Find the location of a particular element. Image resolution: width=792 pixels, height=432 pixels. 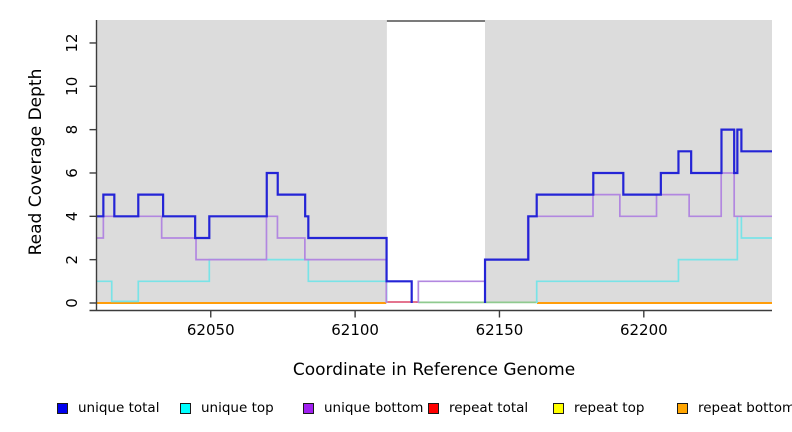

series-repeat-total is located at coordinates (402, 302).